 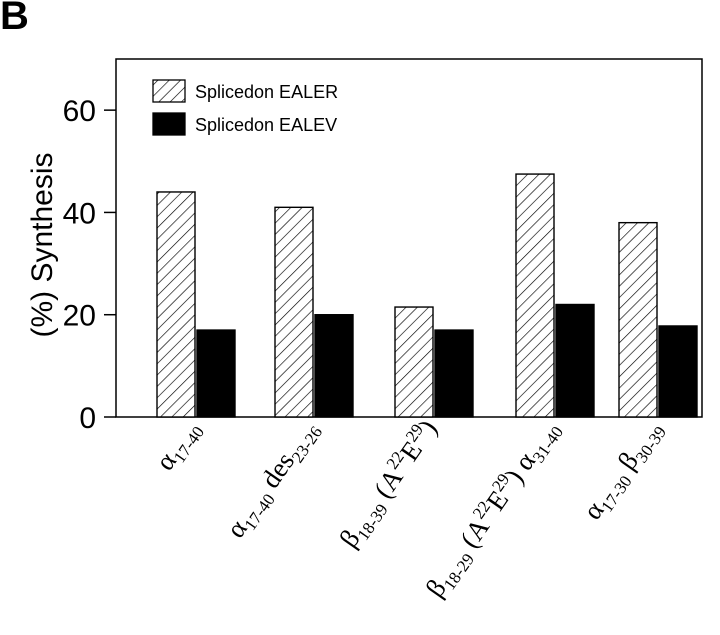 I want to click on x-category-label: α17-30 β30-39, so click(x=623, y=470).